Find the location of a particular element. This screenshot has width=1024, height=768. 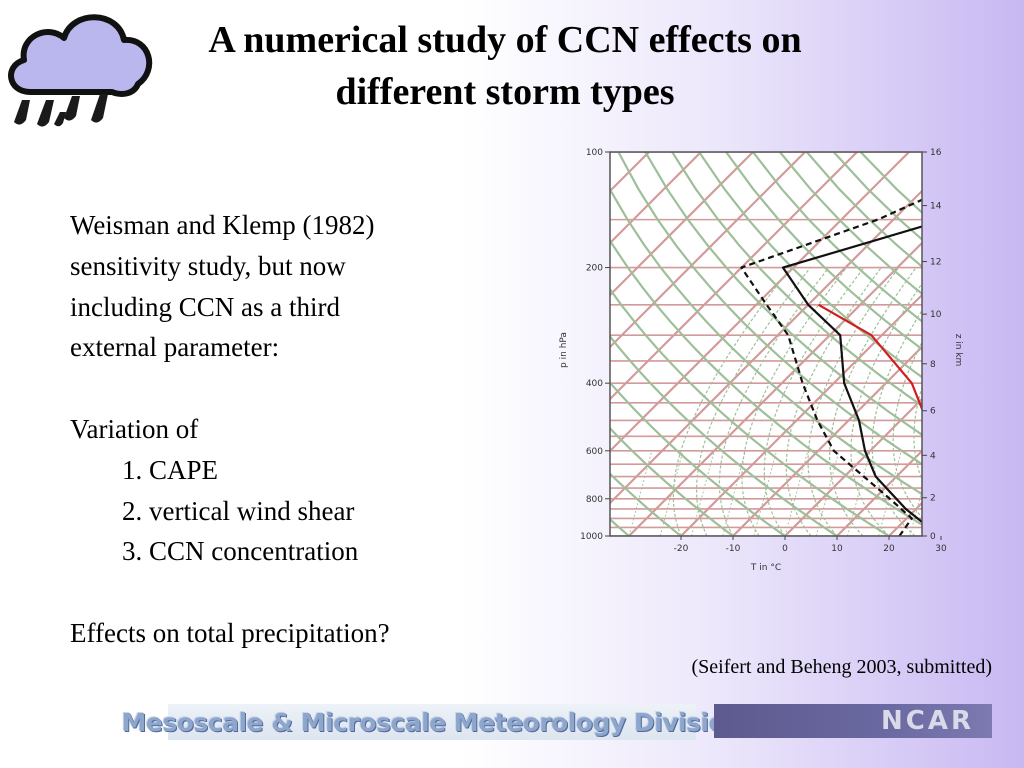

sounding-series is located at coordinates (831, 367).